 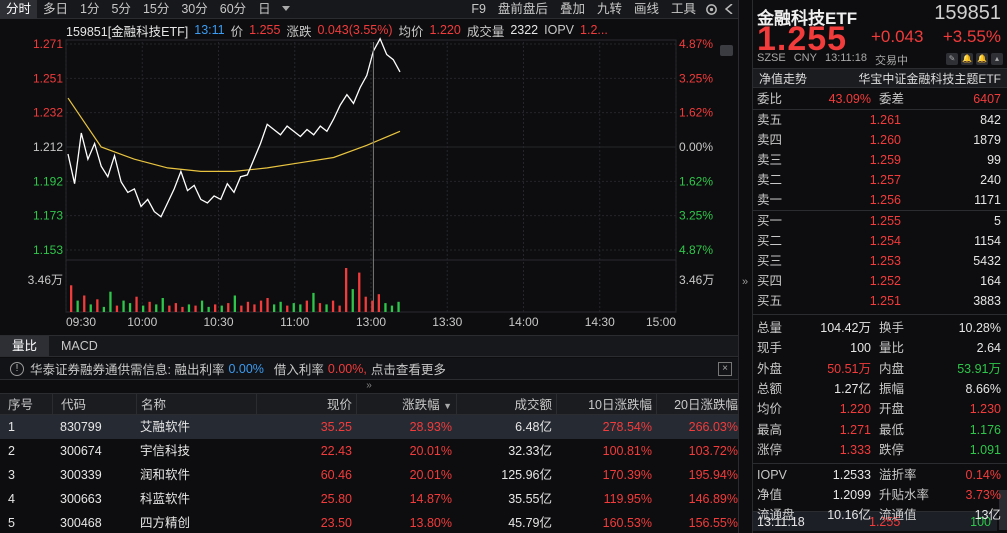 What do you see at coordinates (967, 59) in the screenshot?
I see `alert-icon: 🔔` at bounding box center [967, 59].